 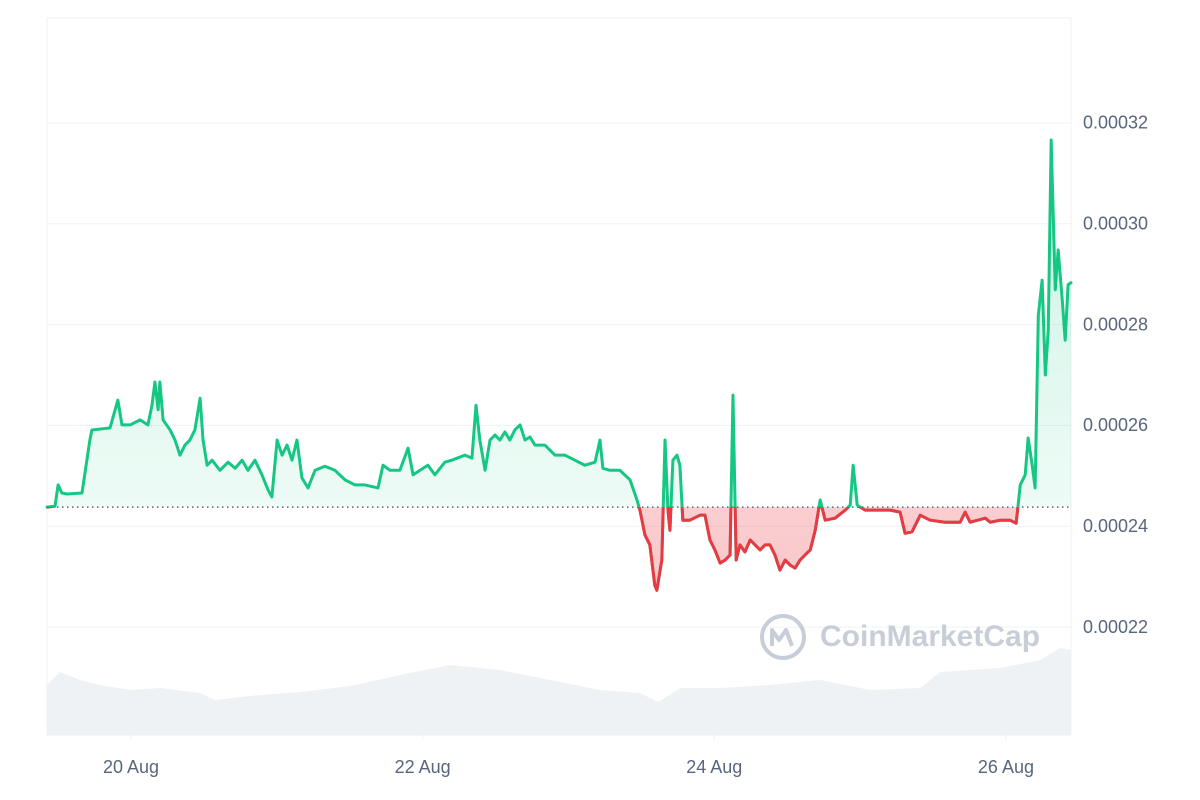 I want to click on x-tick-label: 22 Aug, so click(x=423, y=767).